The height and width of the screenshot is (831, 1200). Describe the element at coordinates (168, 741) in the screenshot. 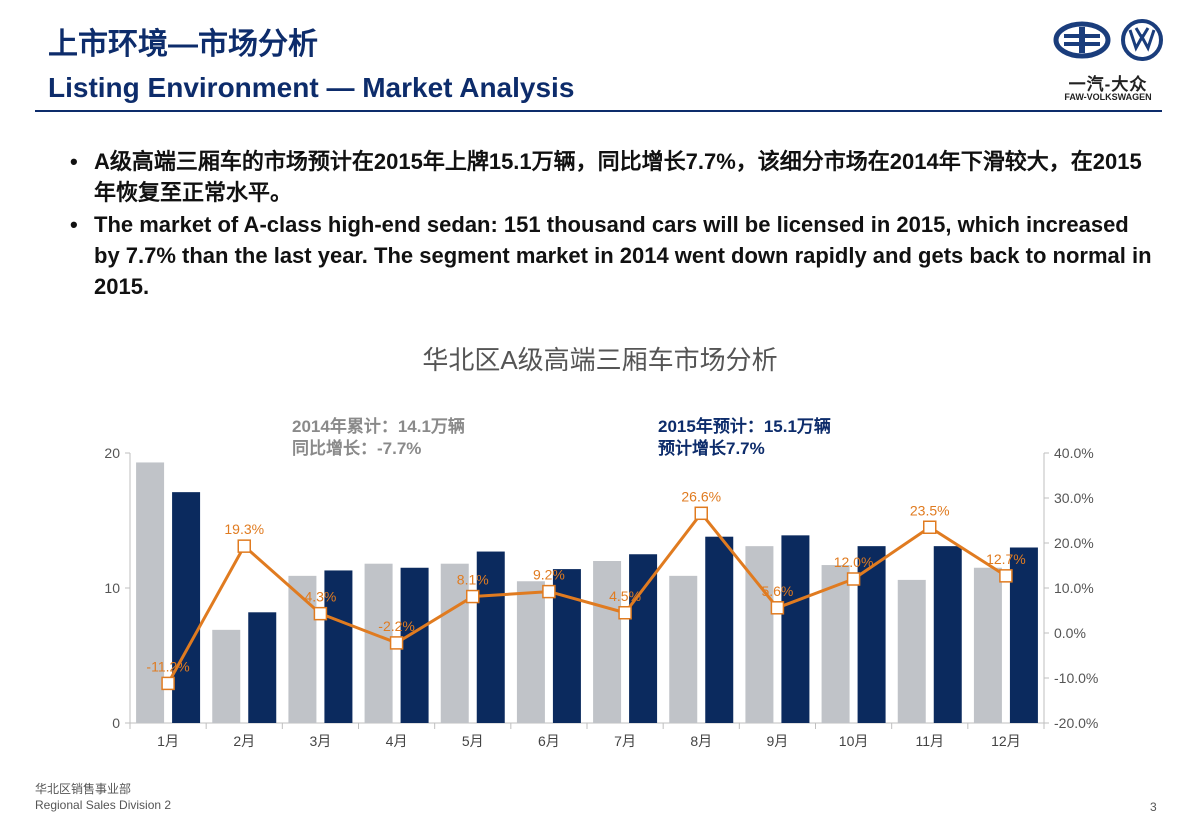

I see `x-axis-category-label: 1月` at that location.